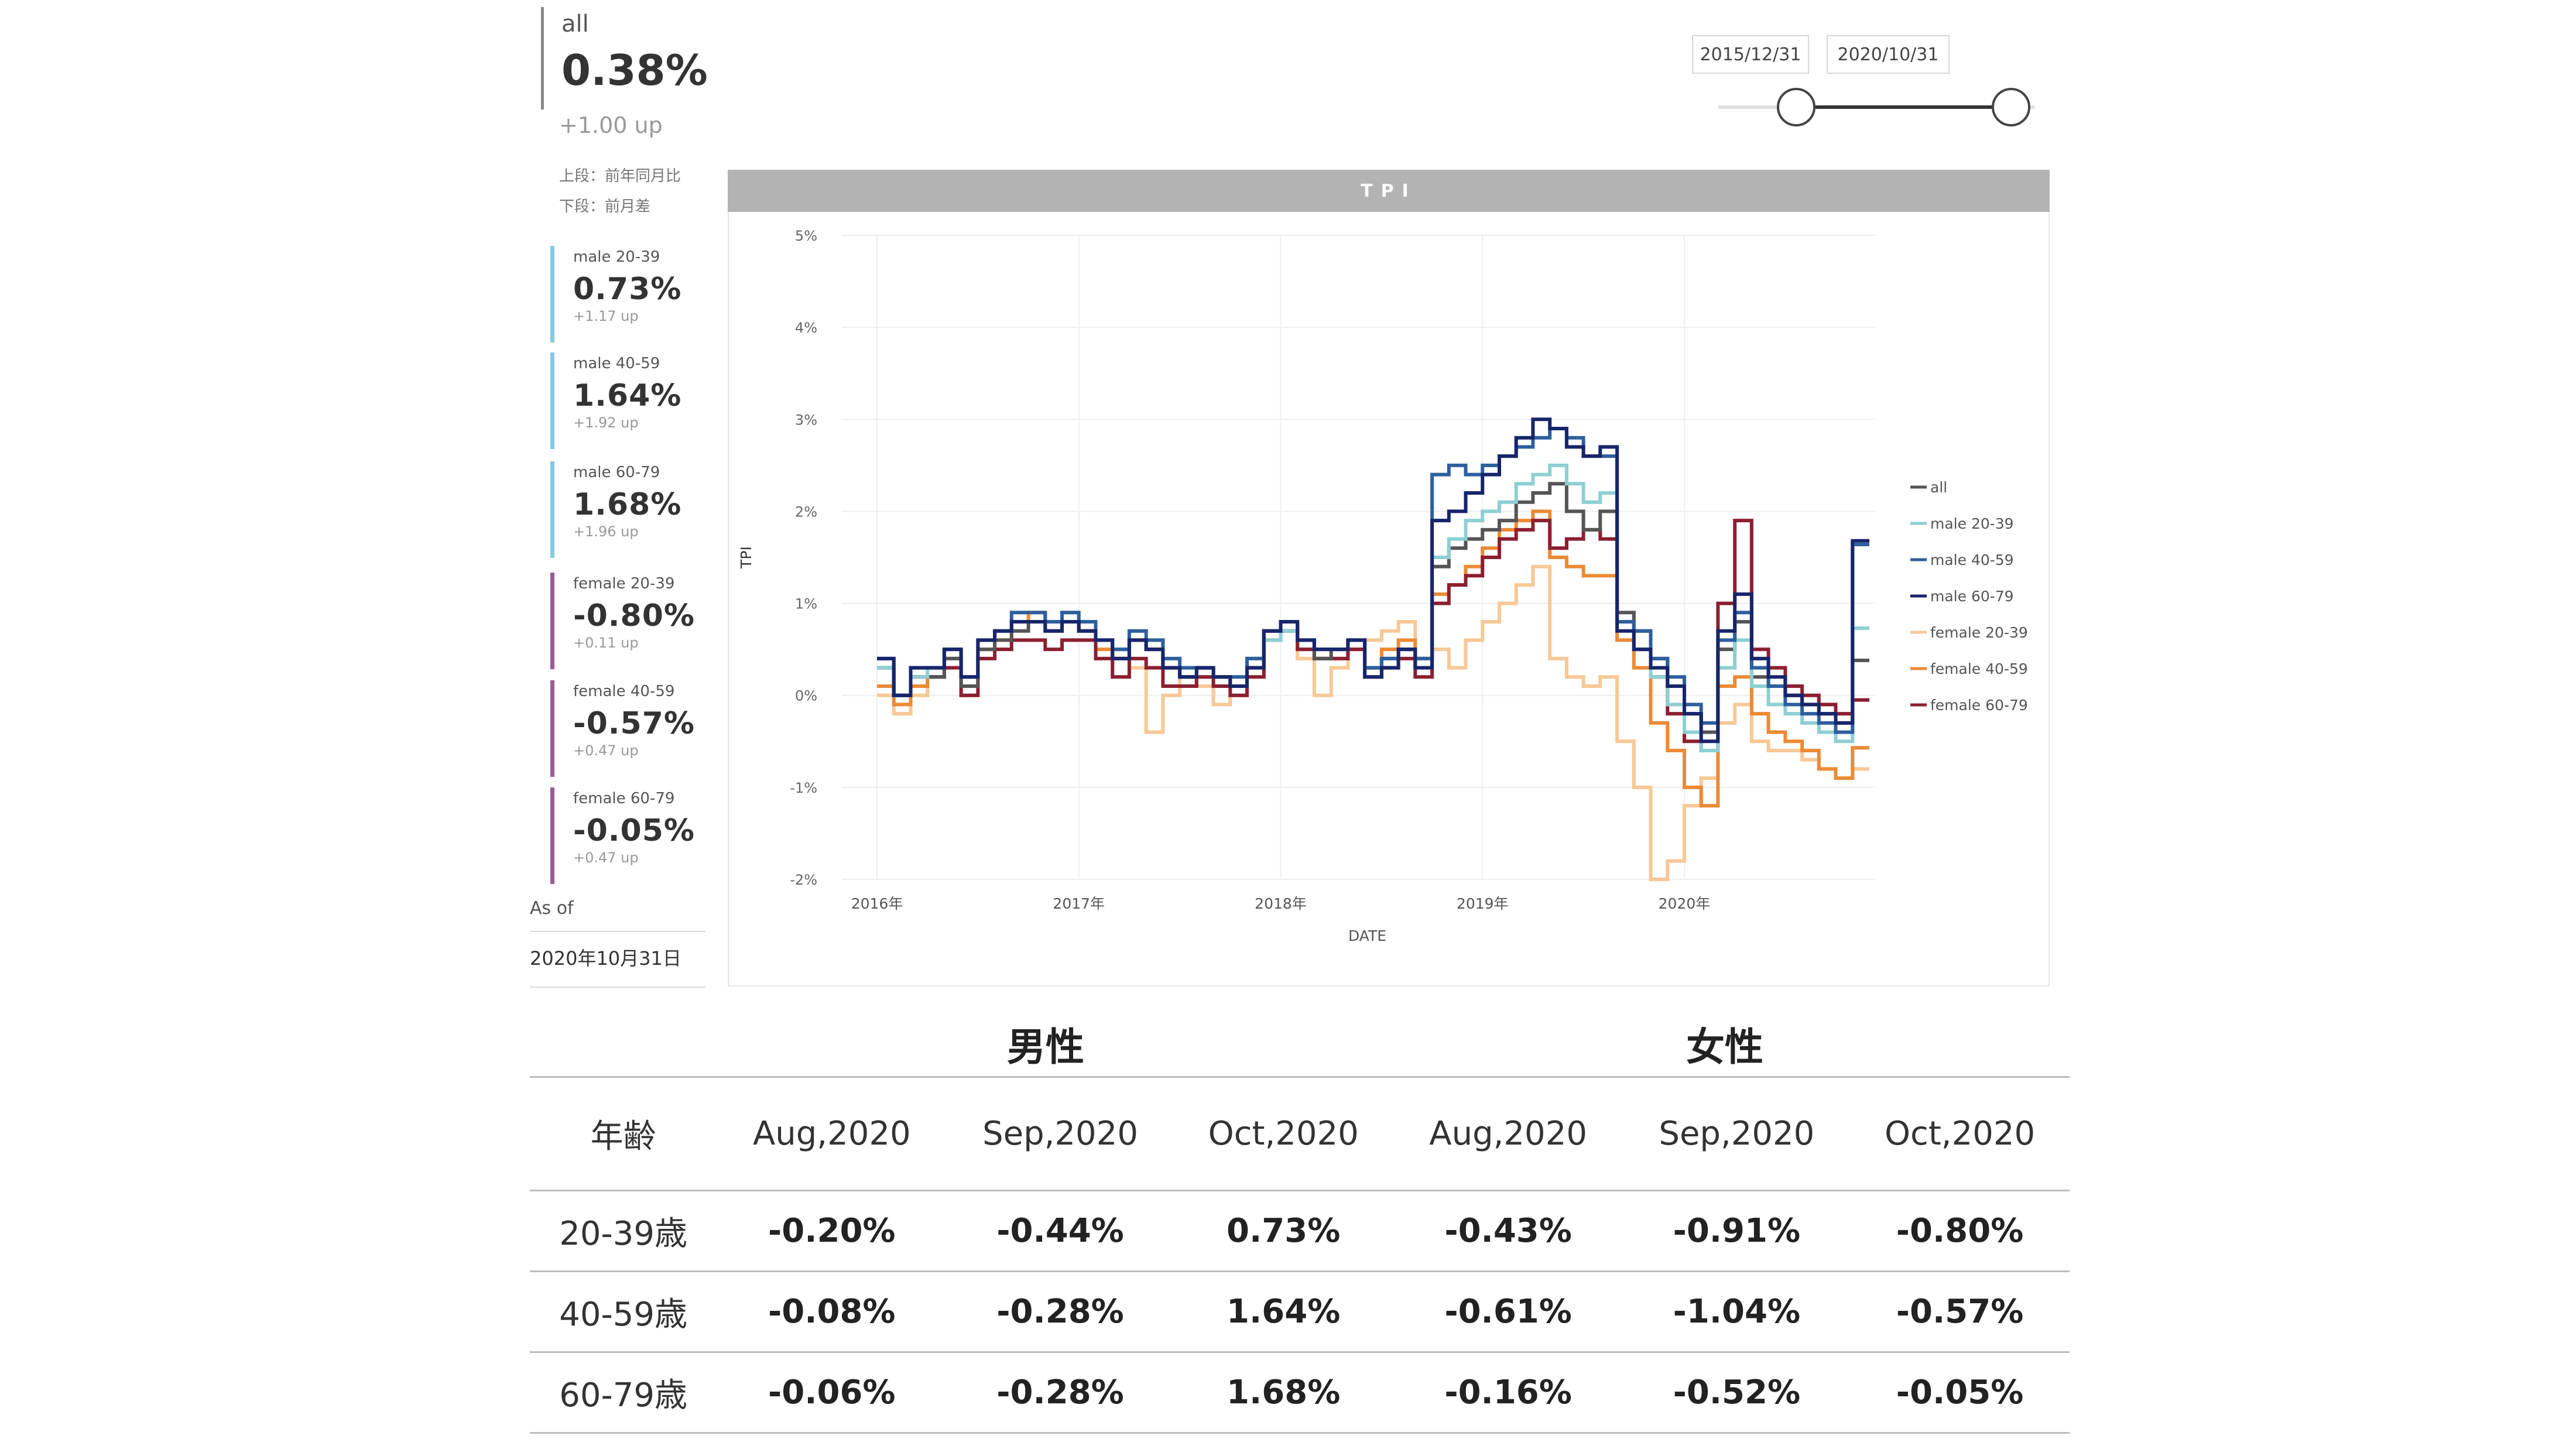  Describe the element at coordinates (1724, 1047) in the screenshot. I see `female-group-header: 女性` at that location.